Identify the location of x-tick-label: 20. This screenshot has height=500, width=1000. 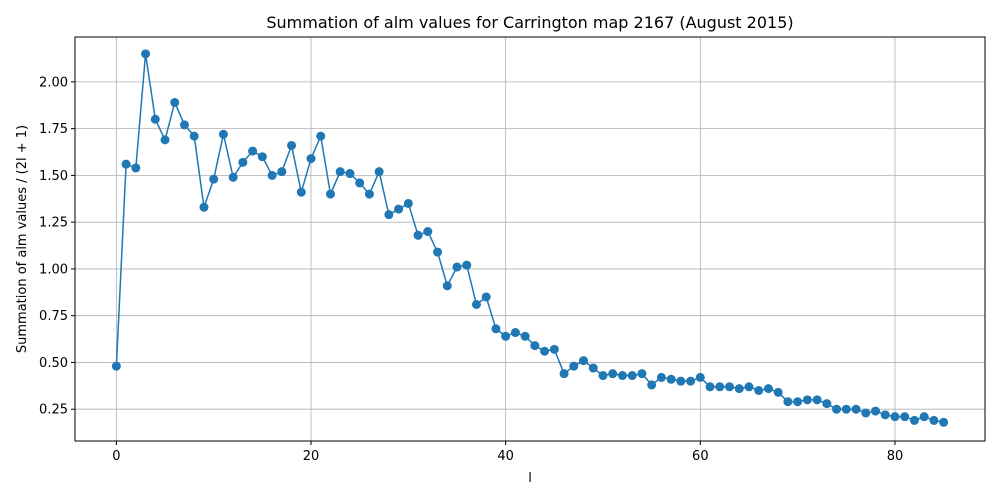
(311, 456).